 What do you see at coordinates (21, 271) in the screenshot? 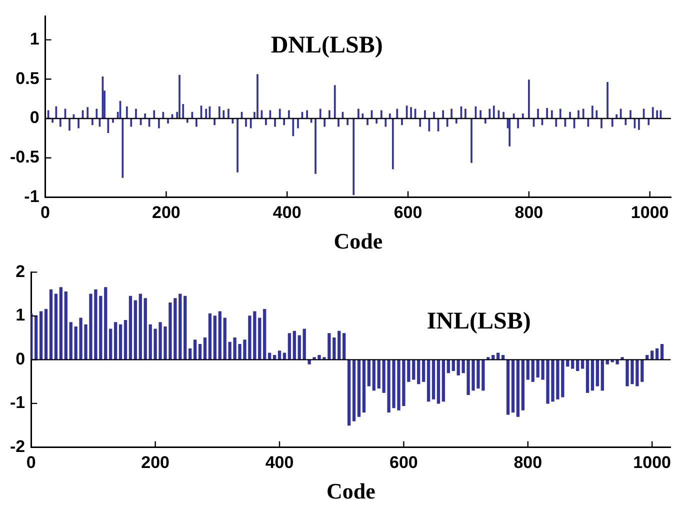
I see `y-tick-label: 2` at bounding box center [21, 271].